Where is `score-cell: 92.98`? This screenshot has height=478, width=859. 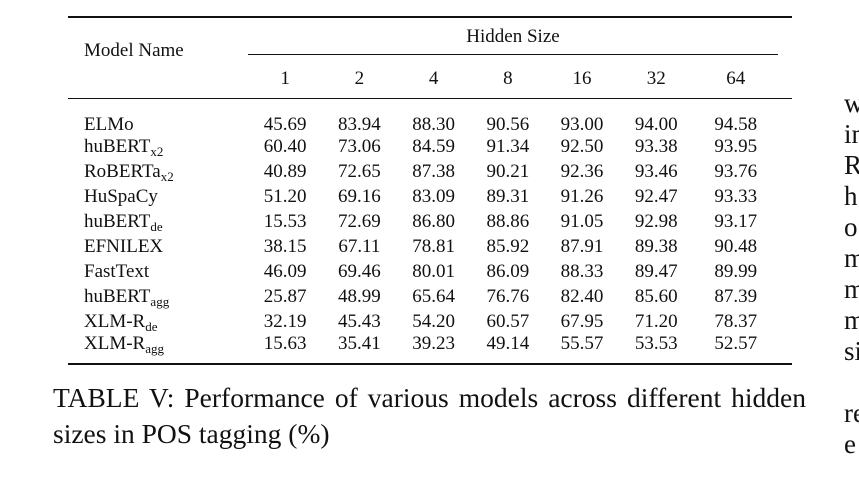 score-cell: 92.98 is located at coordinates (656, 221).